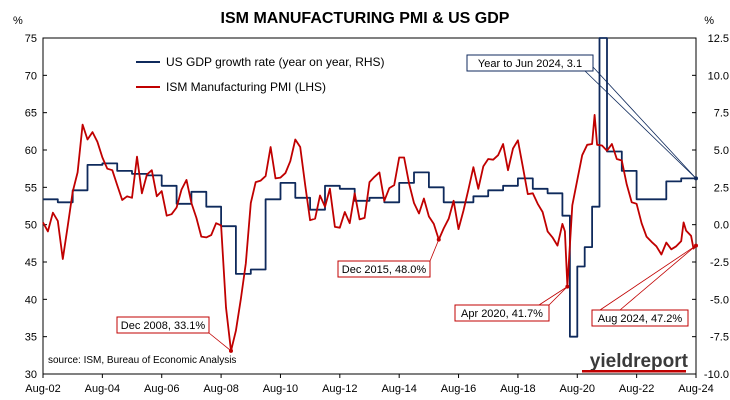  What do you see at coordinates (142, 360) in the screenshot?
I see `source-note: source: ISM, Bureau of Economic Analysis` at bounding box center [142, 360].